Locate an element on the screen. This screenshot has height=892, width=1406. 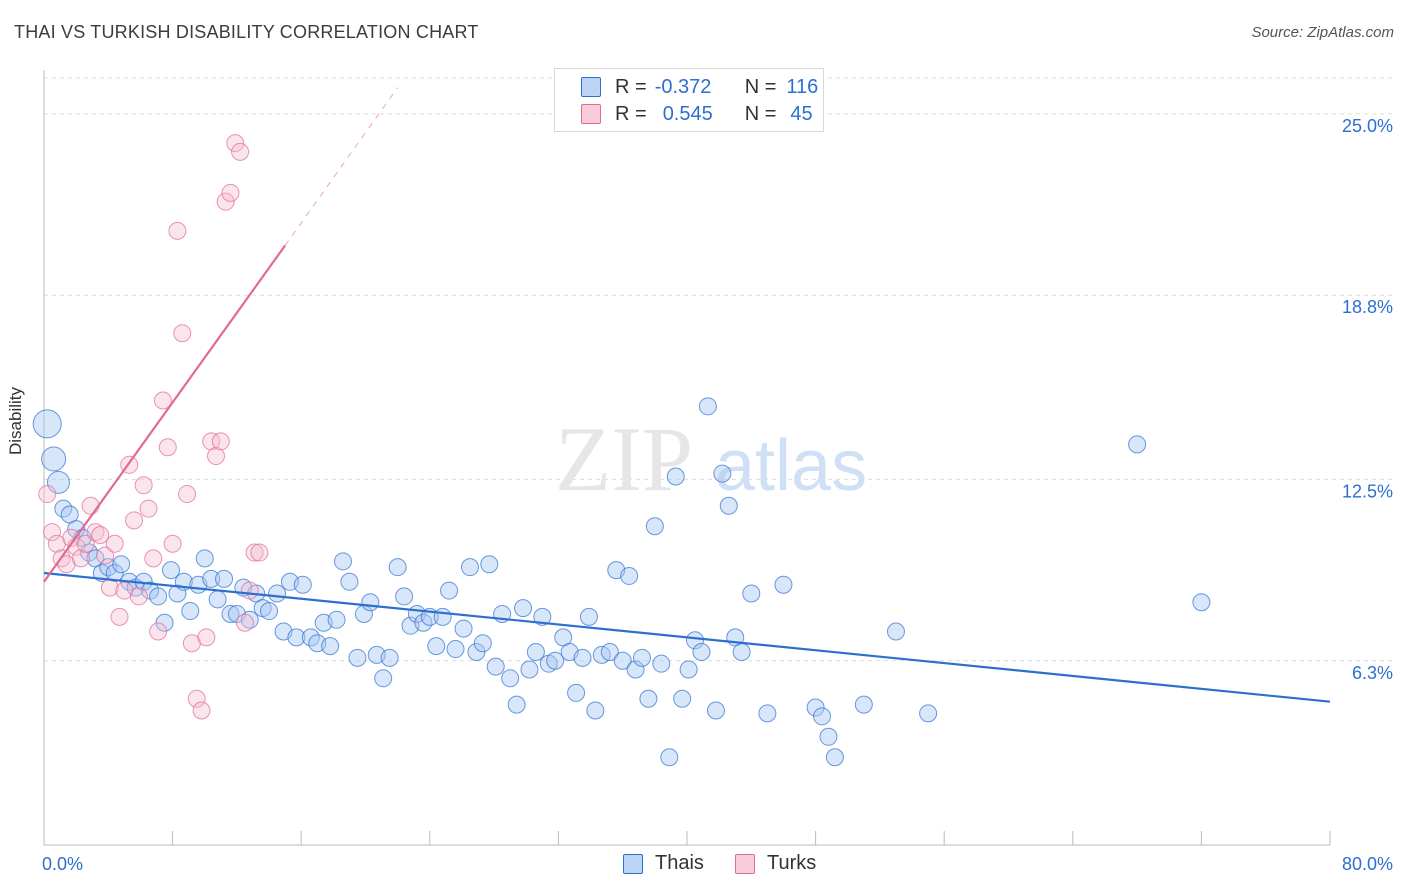
watermark-atlas: atlas is located at coordinates (791, 466).